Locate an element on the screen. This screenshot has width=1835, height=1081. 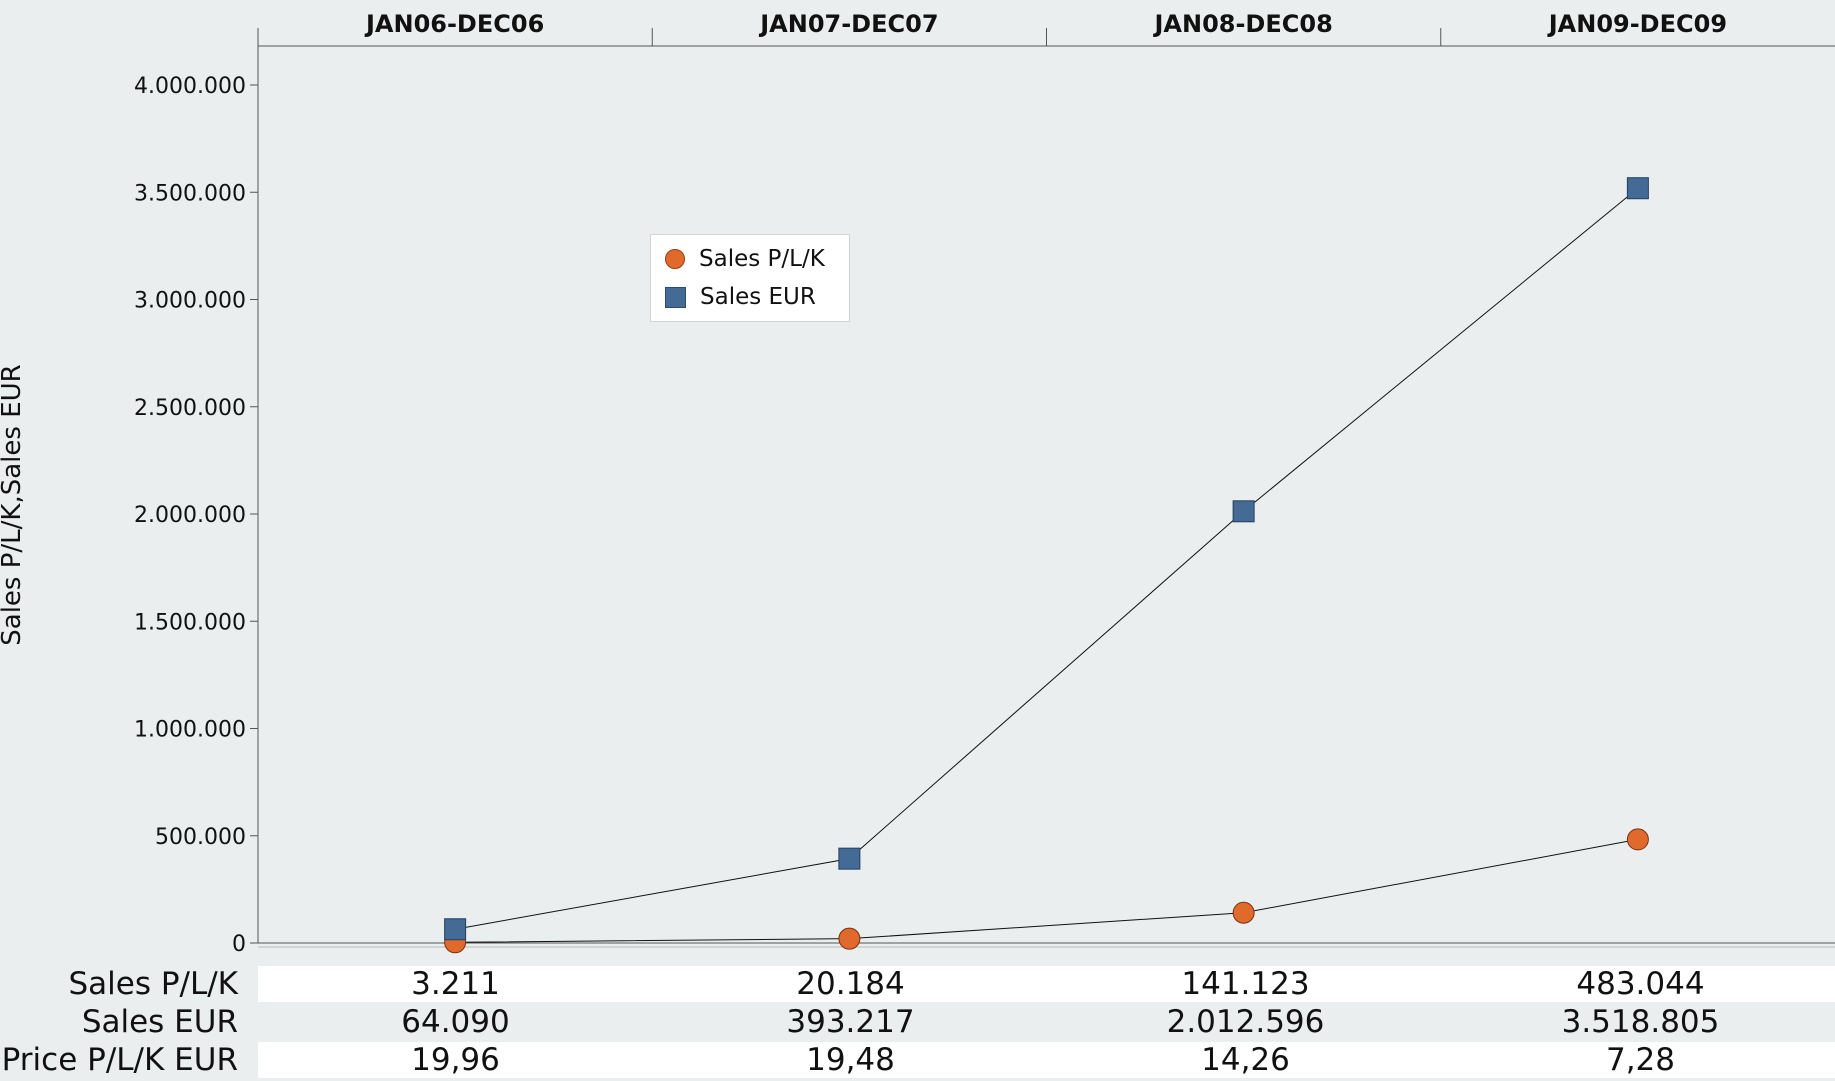
table-cell: 2.012.596 is located at coordinates (1245, 1022).